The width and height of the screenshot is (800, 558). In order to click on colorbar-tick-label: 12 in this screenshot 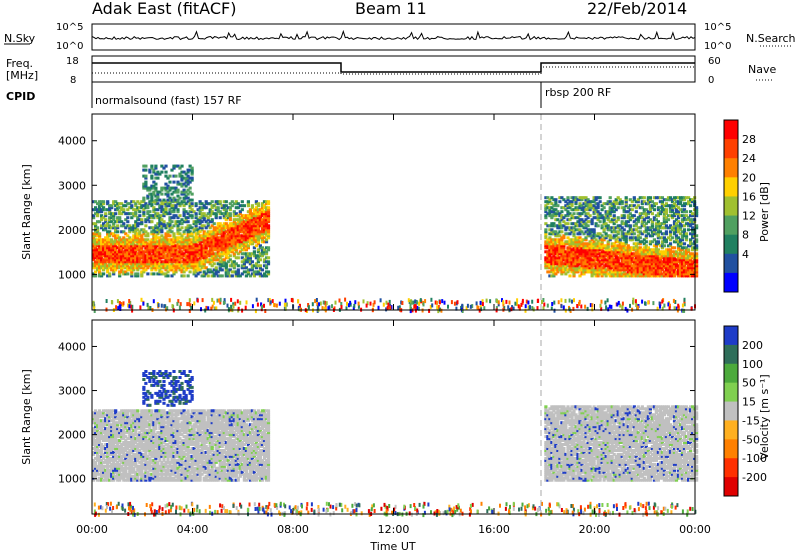, I will do `click(749, 216)`.